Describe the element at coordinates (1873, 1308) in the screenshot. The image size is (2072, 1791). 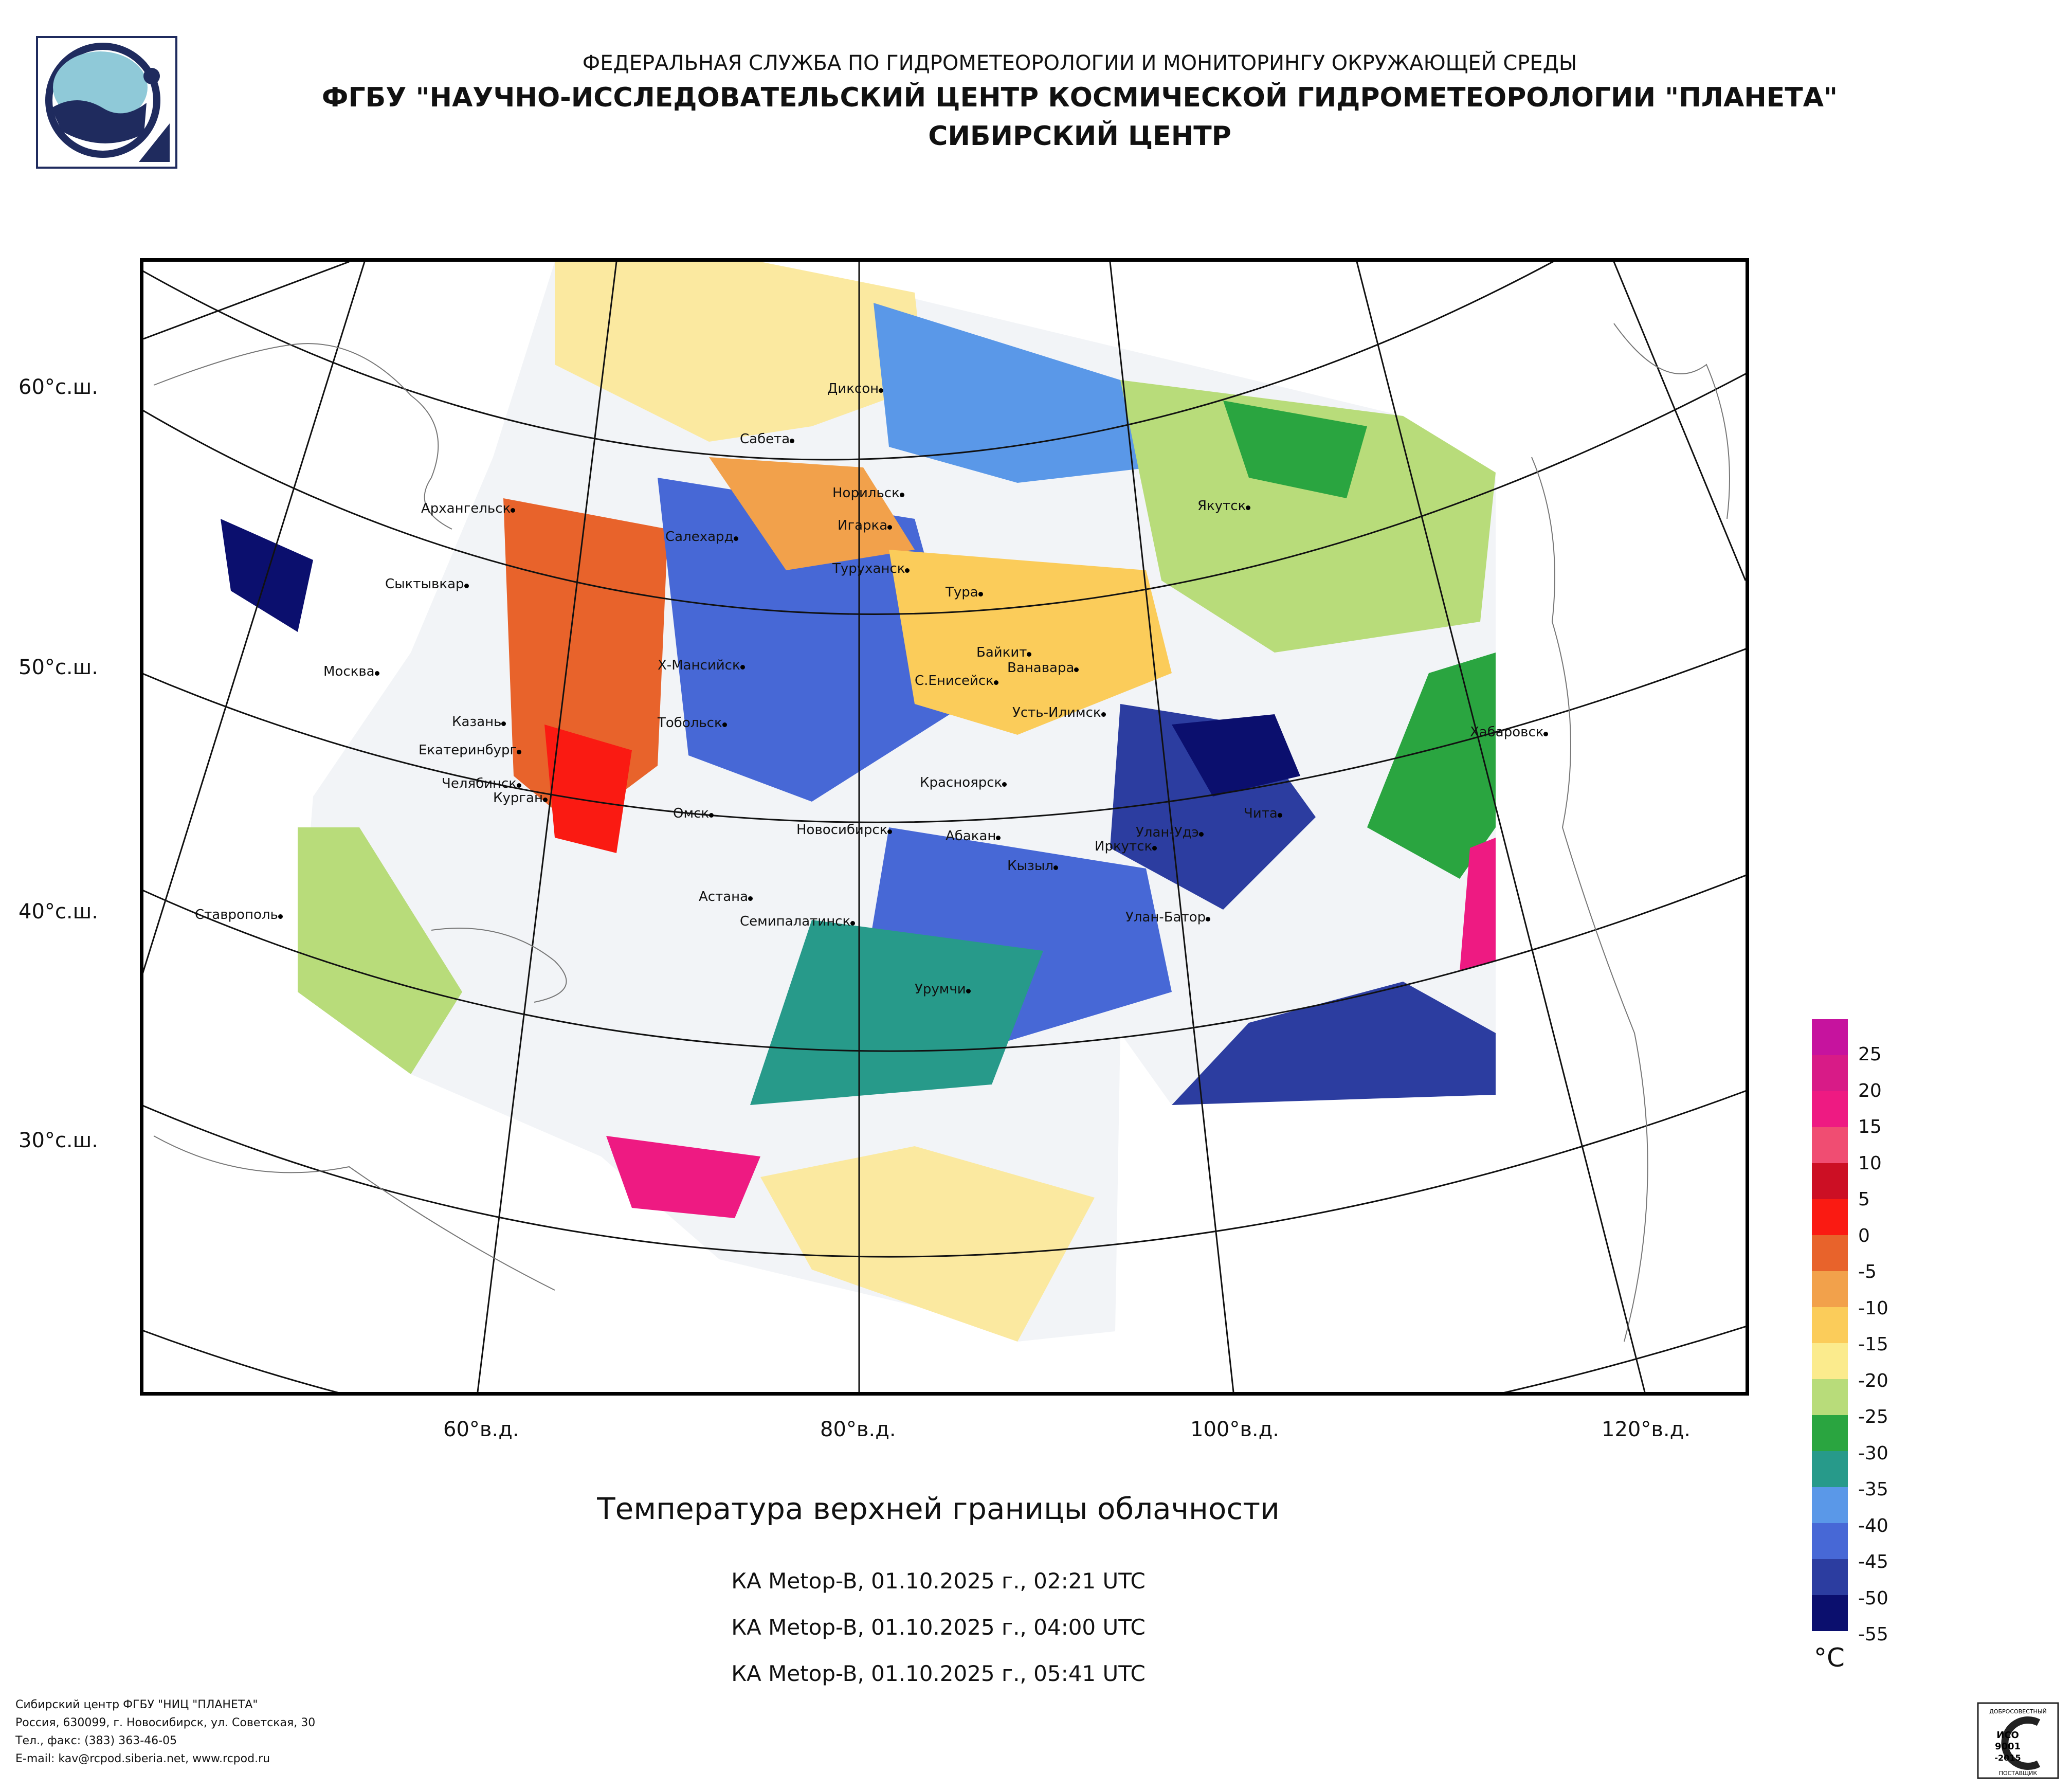
I see `legend-label: -10` at that location.